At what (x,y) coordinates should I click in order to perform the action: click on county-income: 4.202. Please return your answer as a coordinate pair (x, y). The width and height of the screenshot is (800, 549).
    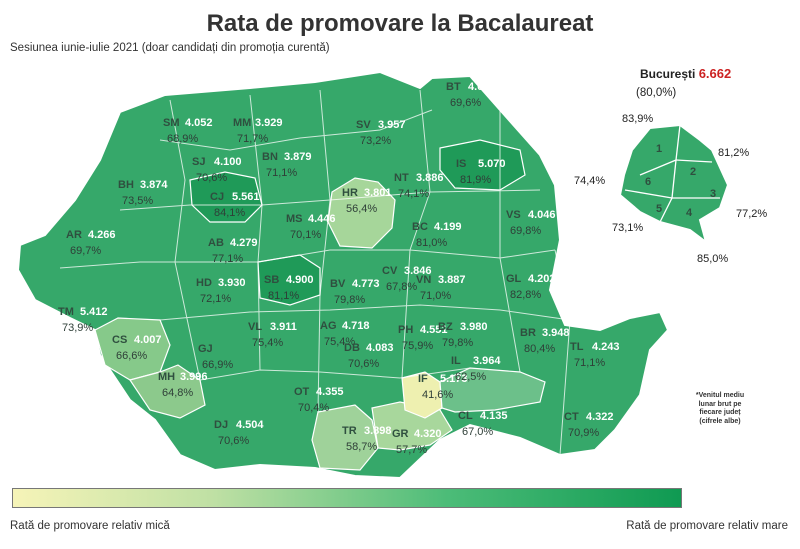
    Looking at the image, I should click on (542, 279).